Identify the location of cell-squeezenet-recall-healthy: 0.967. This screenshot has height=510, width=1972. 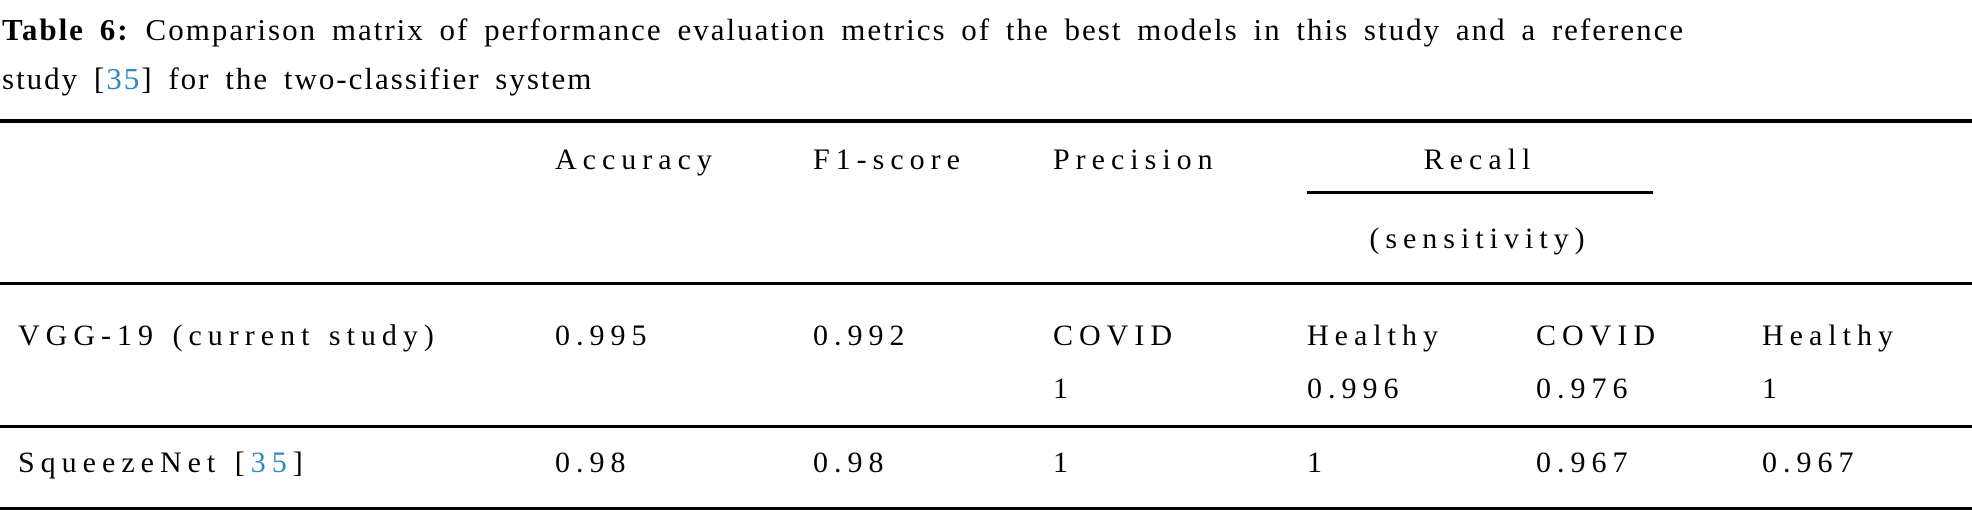
(1811, 462).